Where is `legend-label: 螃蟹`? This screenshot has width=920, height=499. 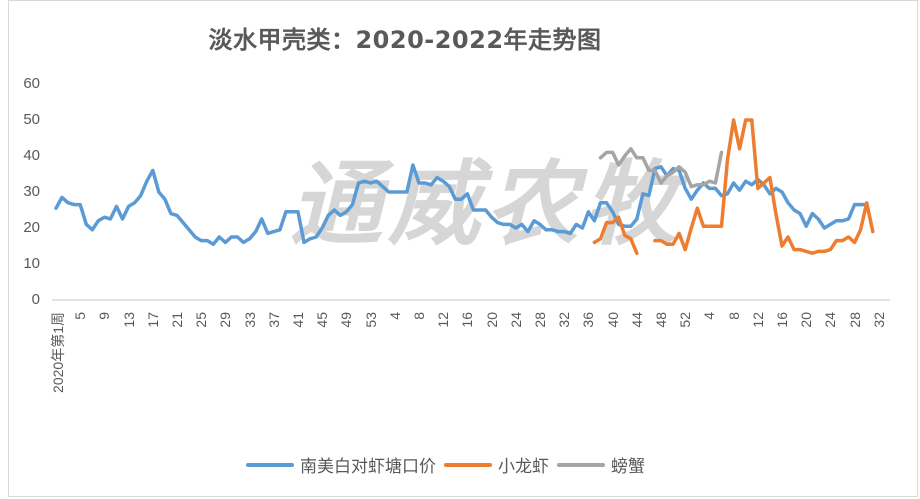
legend-label: 螃蟹 is located at coordinates (628, 467).